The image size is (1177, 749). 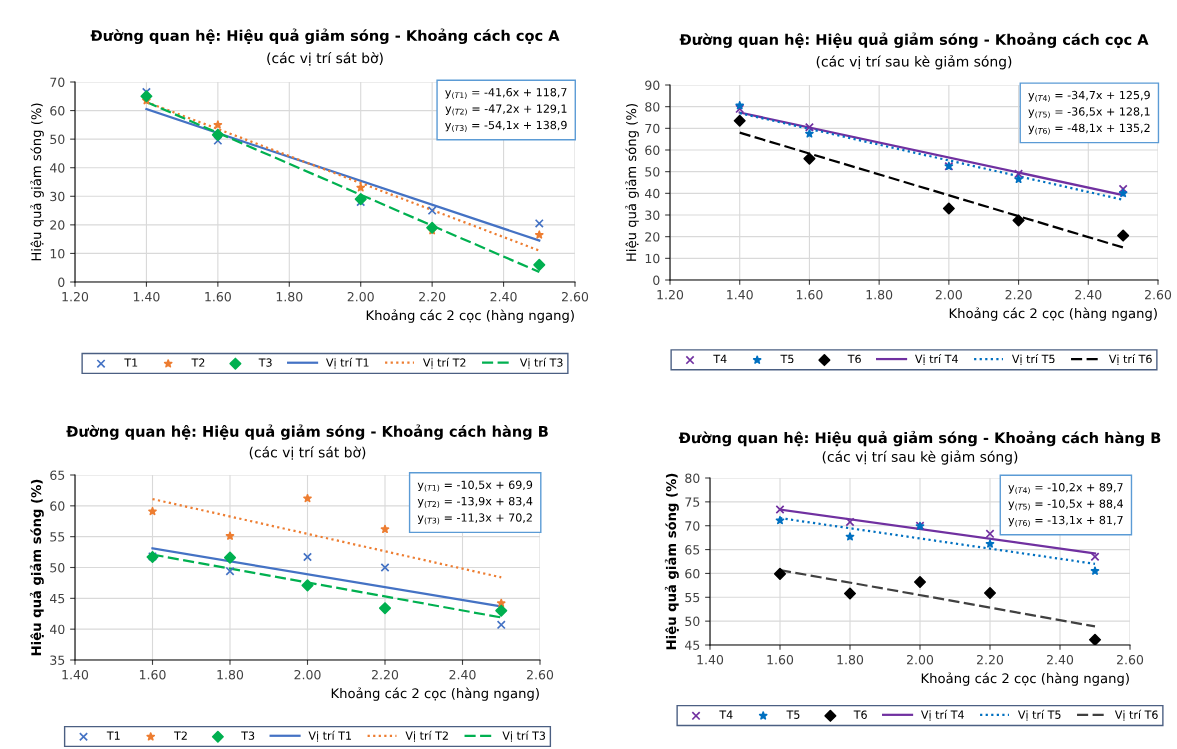 I want to click on legend-label: T4, so click(x=720, y=358).